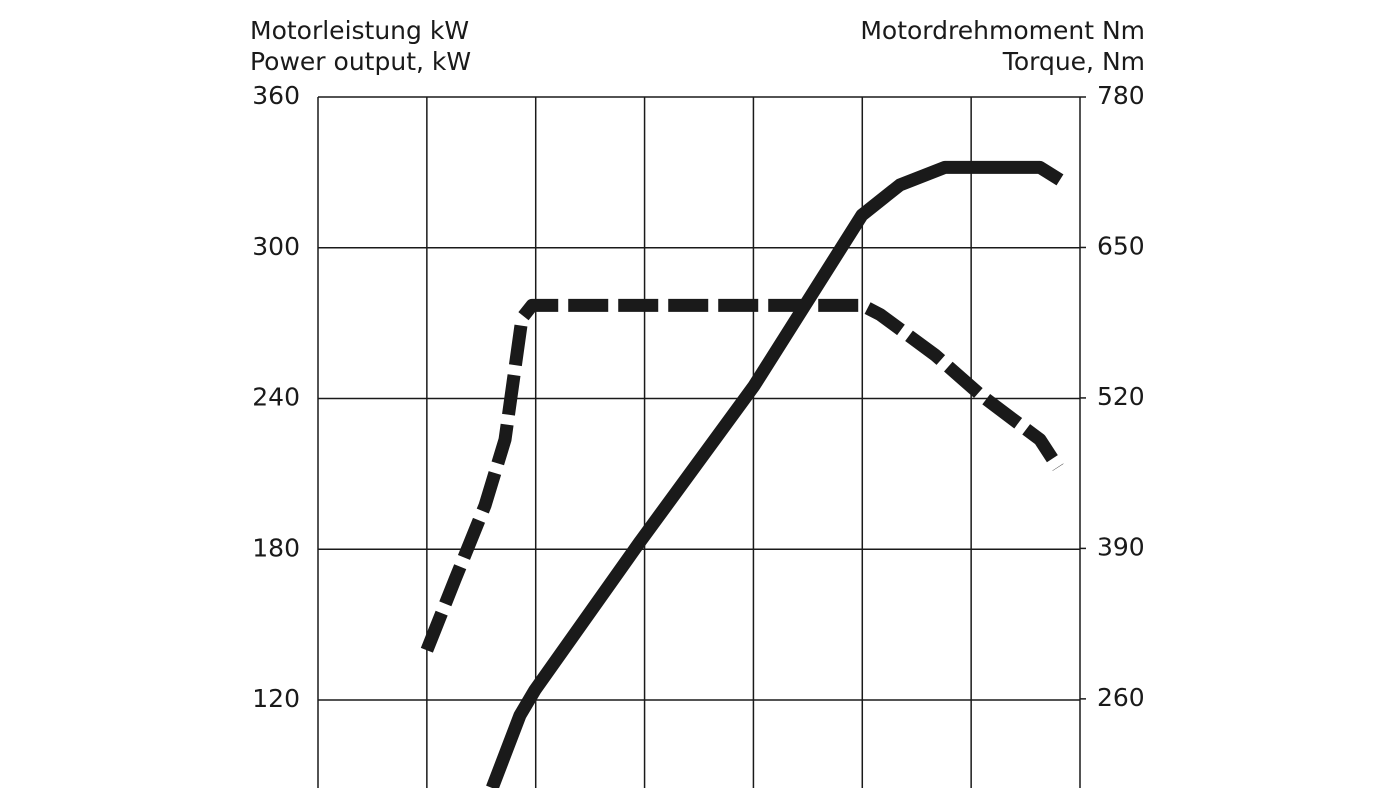 Image resolution: width=1400 pixels, height=788 pixels. I want to click on y-tick-label: 300, so click(276, 246).